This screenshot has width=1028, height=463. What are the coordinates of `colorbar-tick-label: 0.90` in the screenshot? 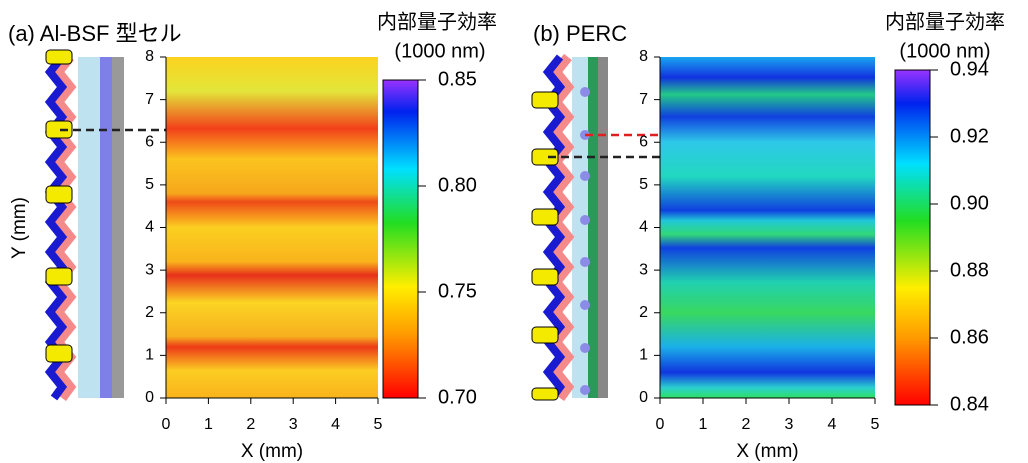 It's located at (969, 203).